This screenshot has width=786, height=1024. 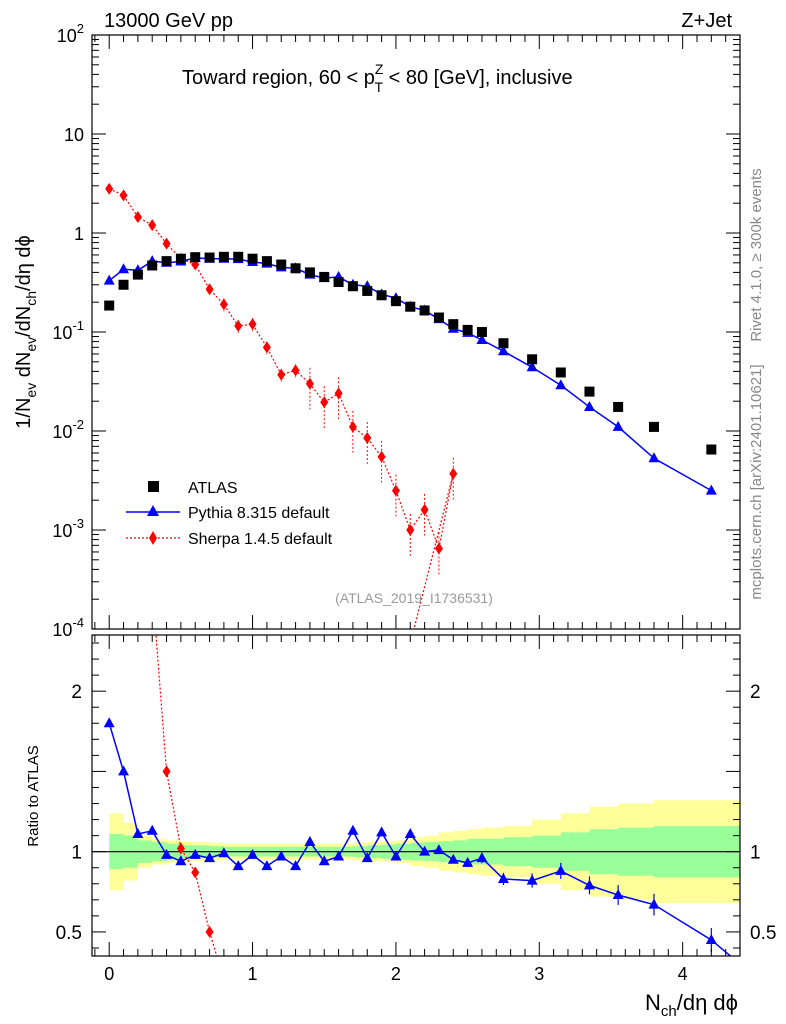 What do you see at coordinates (68, 330) in the screenshot?
I see `y-tick-label: 10⁻¹` at bounding box center [68, 330].